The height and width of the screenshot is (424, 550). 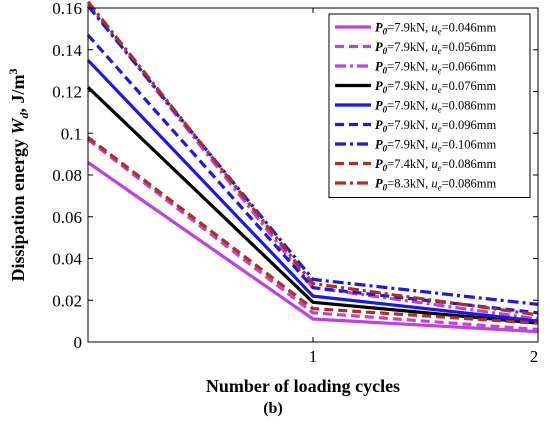 I want to click on legend-label: P0=7.4kN, ue=0.086mm, so click(x=435, y=165).